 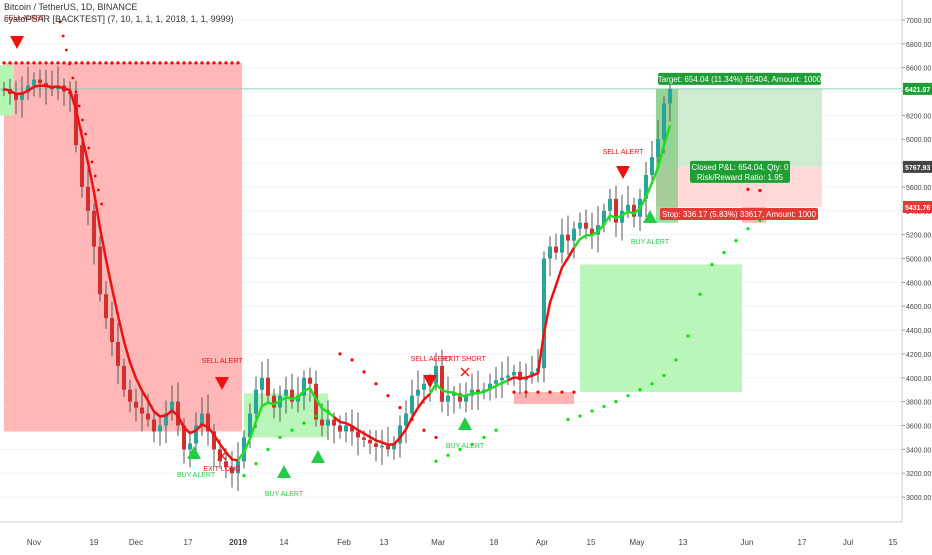 I want to click on y-tick-label: 5200.00, so click(x=918, y=236).